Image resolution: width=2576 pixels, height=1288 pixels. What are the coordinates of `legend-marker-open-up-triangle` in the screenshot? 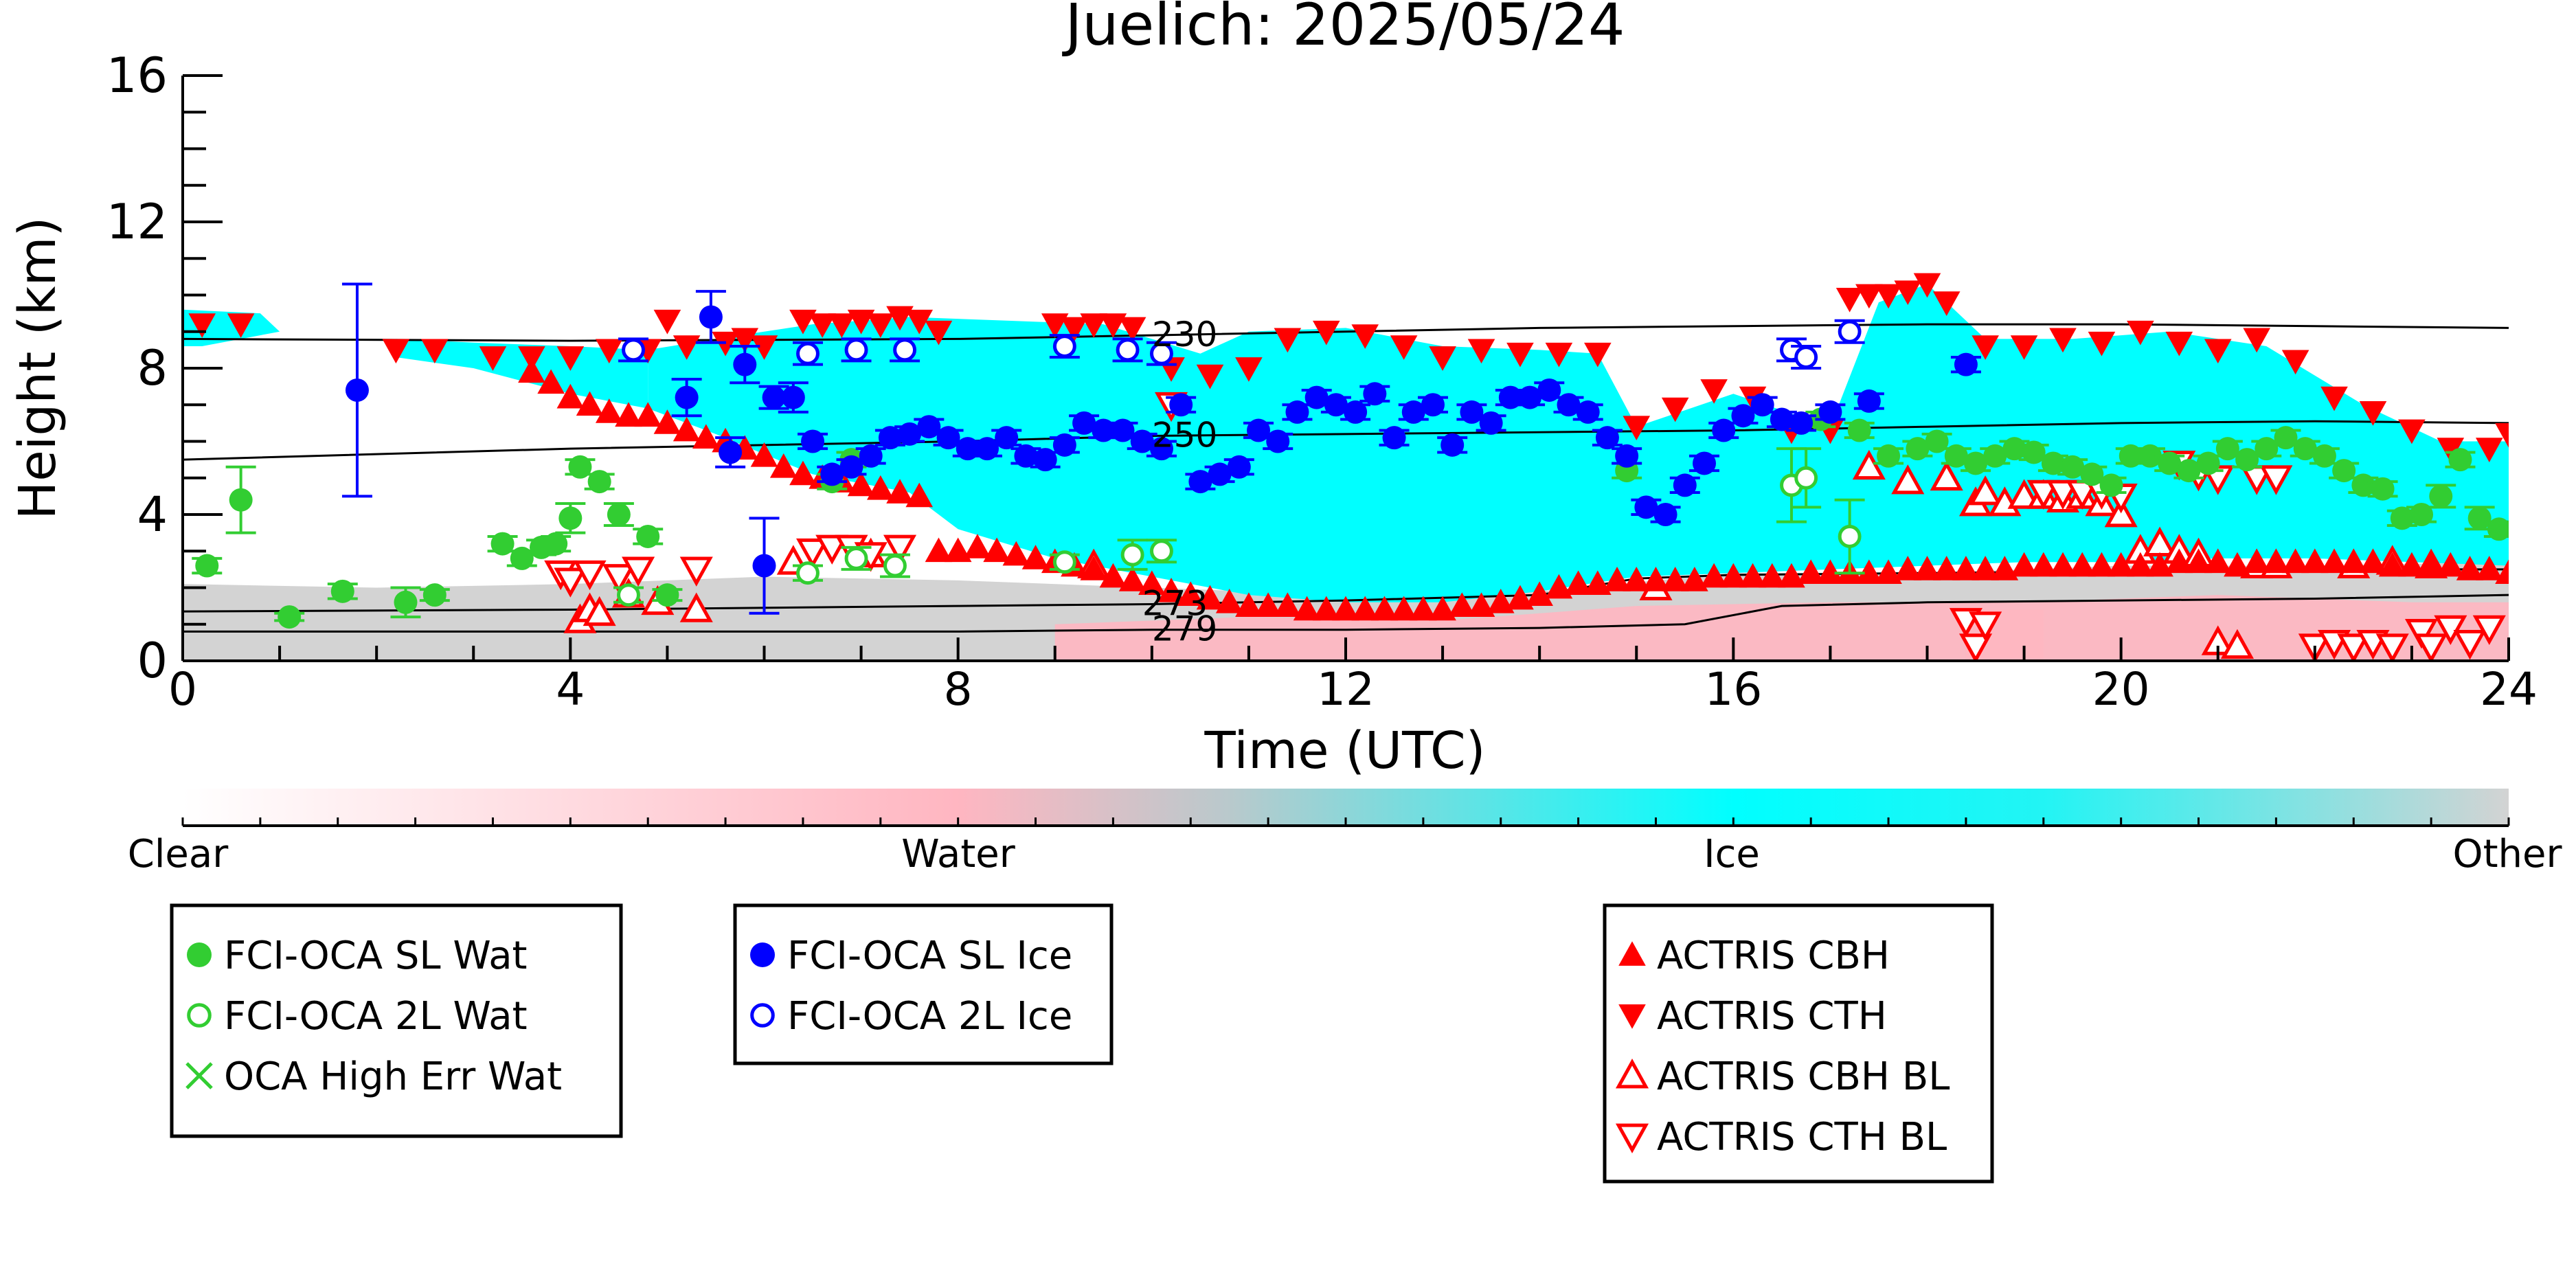 It's located at (1632, 1074).